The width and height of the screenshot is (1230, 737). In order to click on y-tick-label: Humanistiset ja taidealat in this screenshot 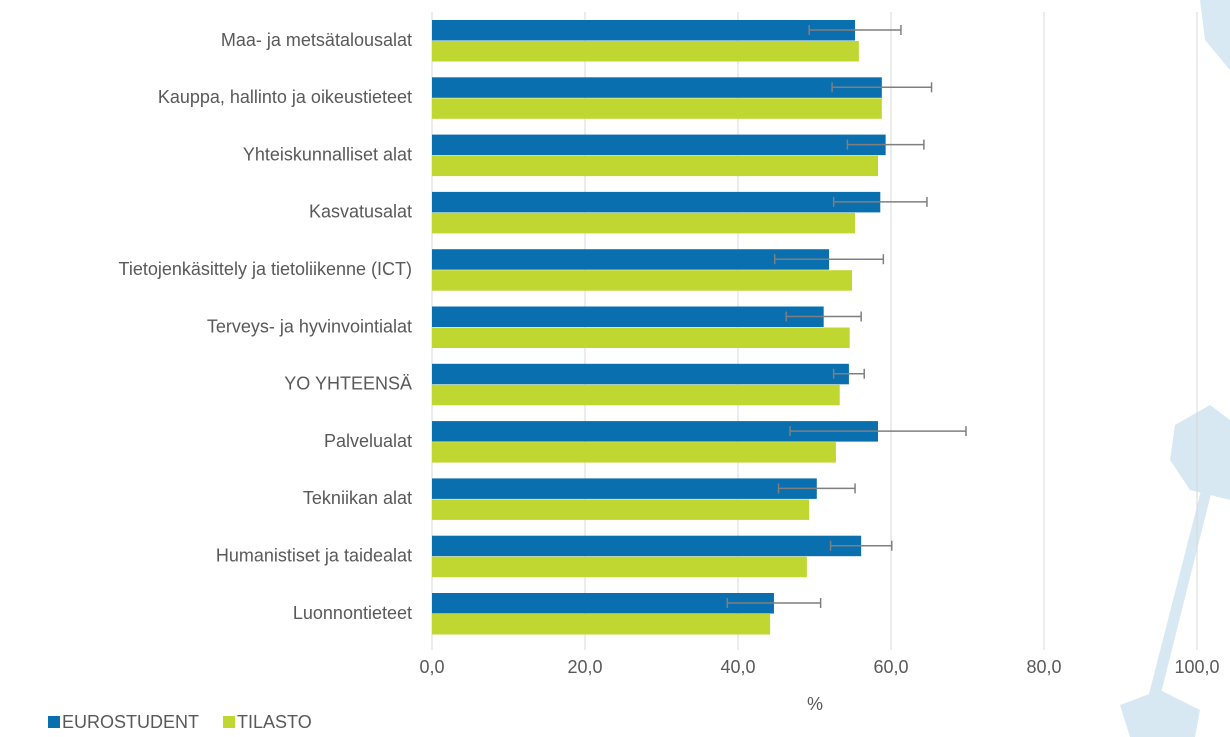, I will do `click(314, 555)`.